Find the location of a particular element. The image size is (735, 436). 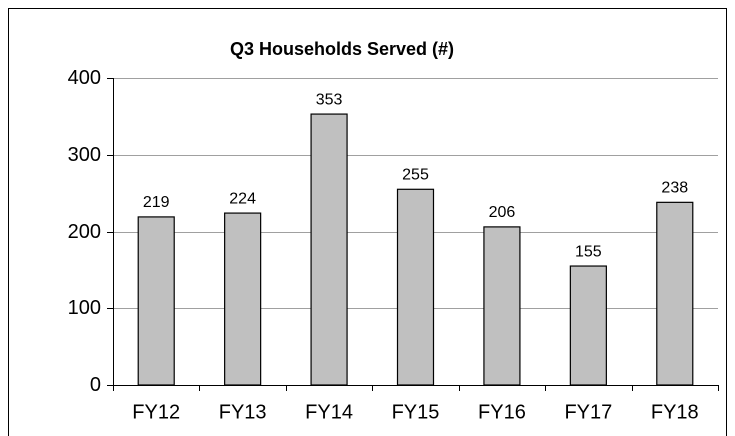

x-tick-label: FY17 is located at coordinates (588, 412).